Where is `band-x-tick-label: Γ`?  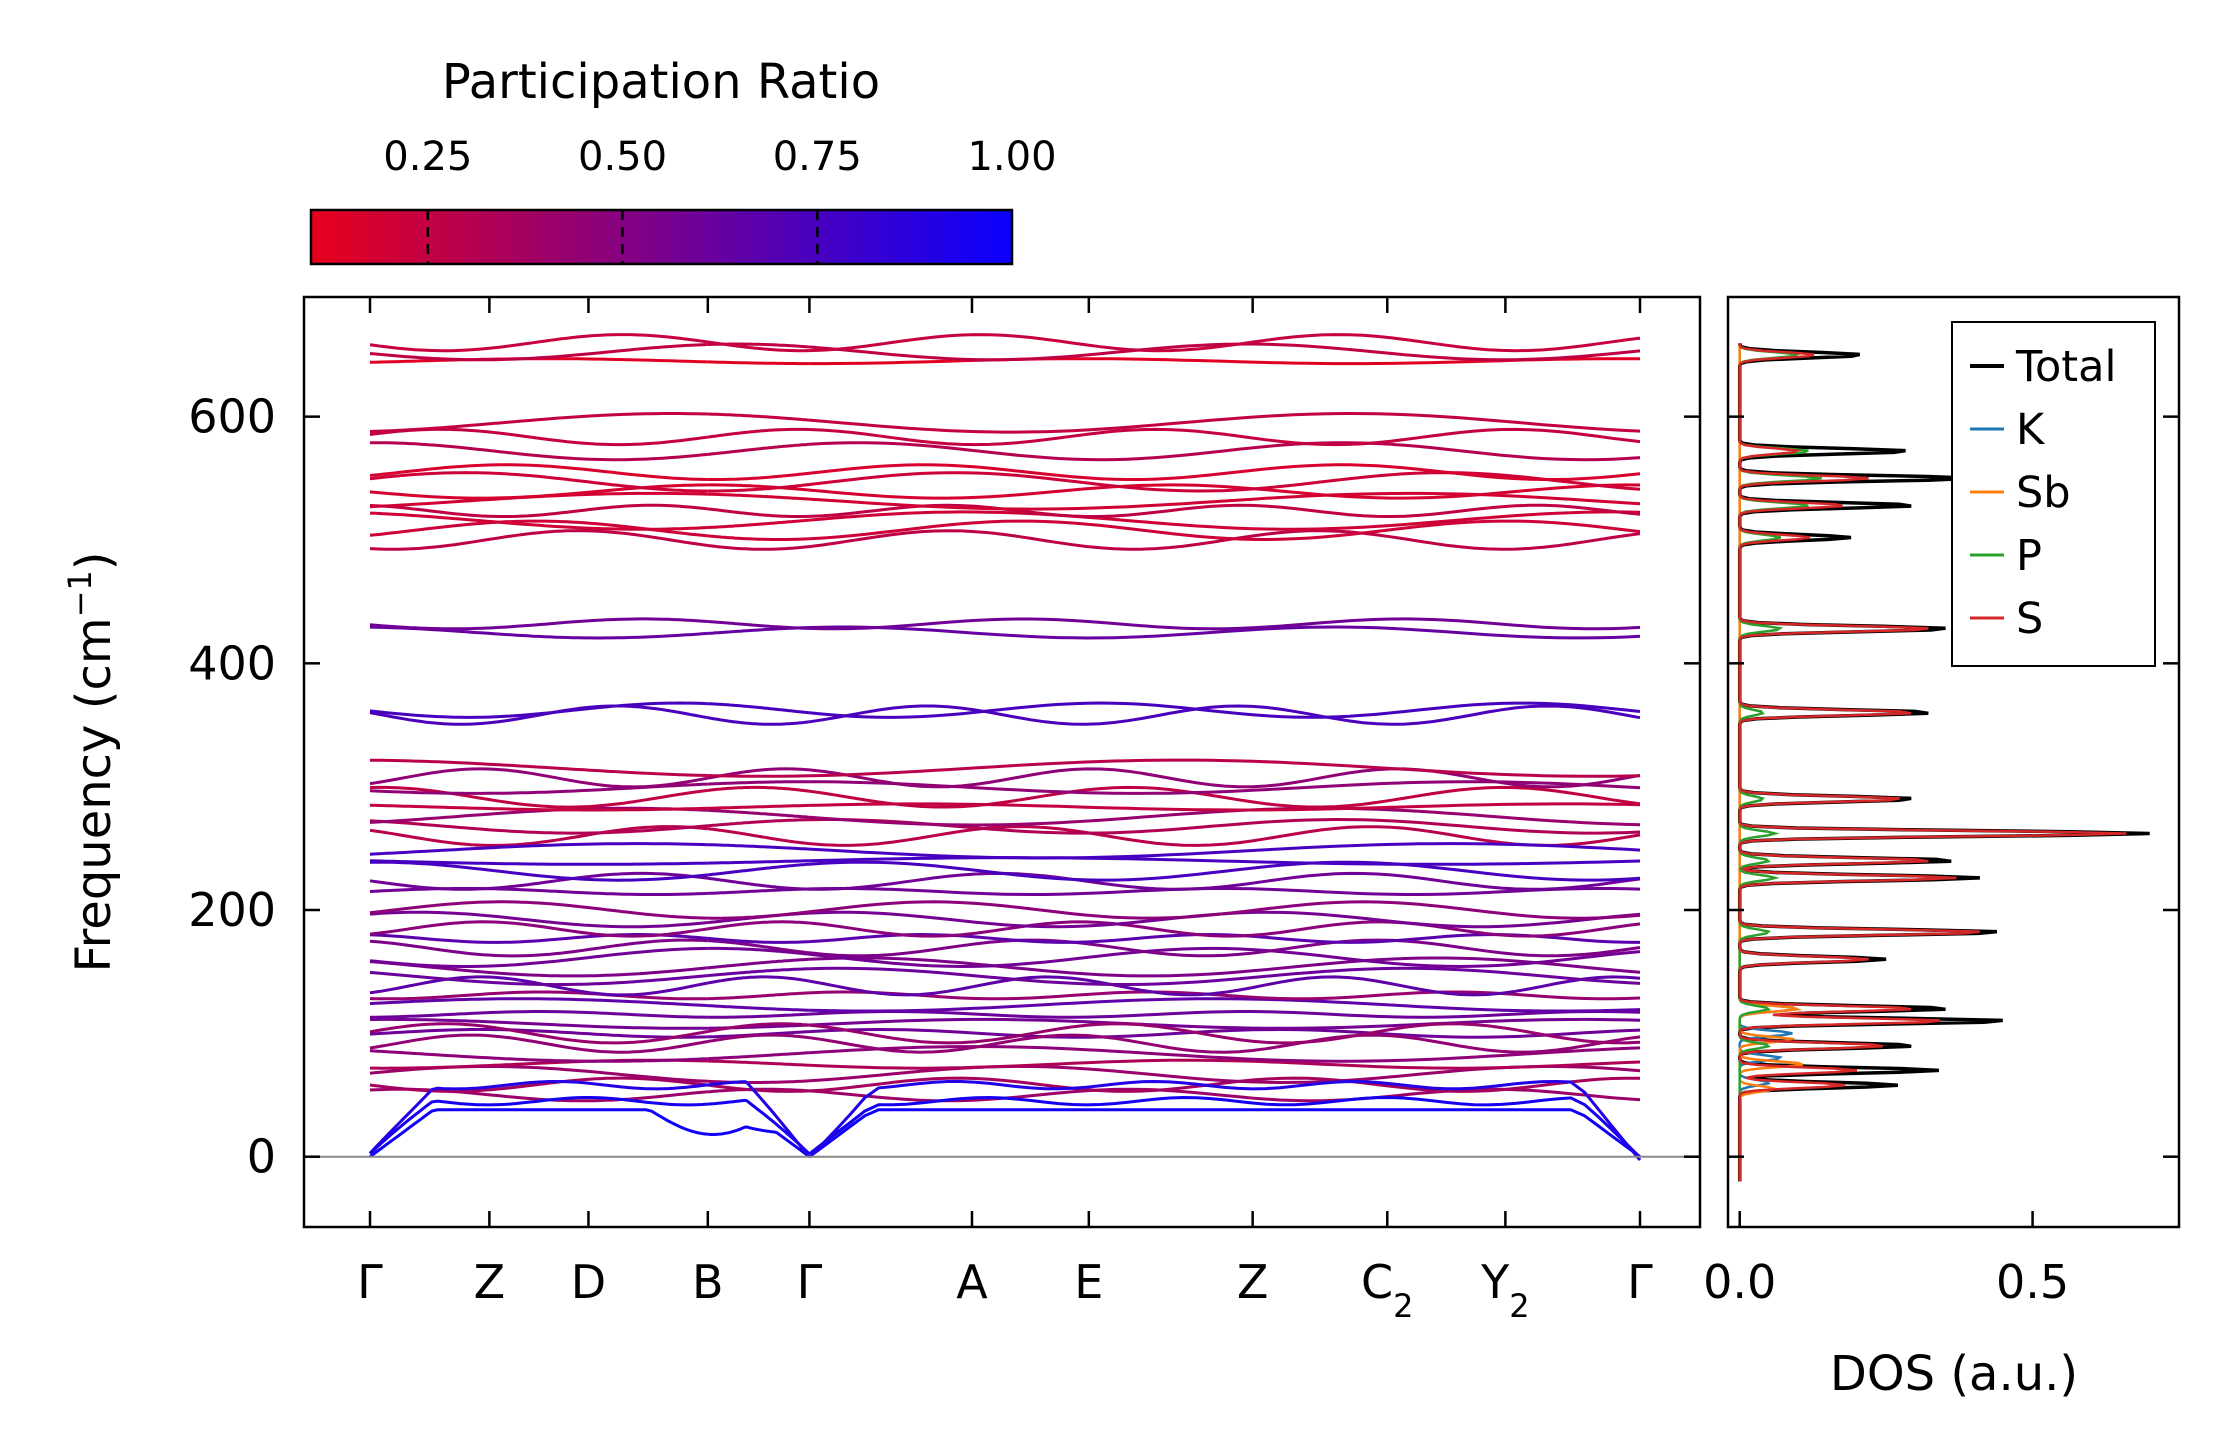
band-x-tick-label: Γ is located at coordinates (1640, 1282).